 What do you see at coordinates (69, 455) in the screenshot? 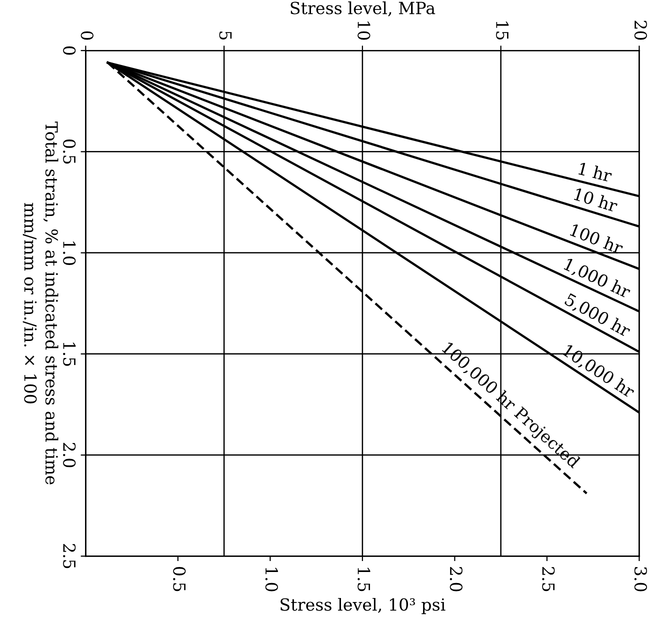
I see `y-tick-label: 2.0` at bounding box center [69, 455].